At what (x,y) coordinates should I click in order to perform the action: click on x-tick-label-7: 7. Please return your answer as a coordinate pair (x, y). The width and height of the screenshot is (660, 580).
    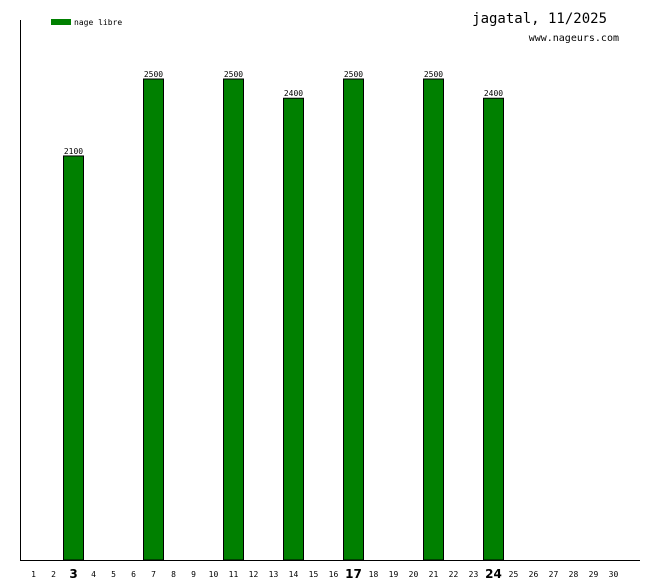
    Looking at the image, I should click on (153, 574).